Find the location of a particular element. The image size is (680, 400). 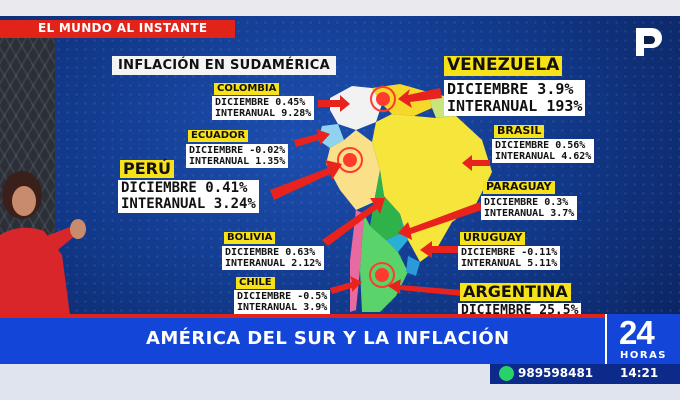

stat-line: INTERANUAL 4.62% is located at coordinates (543, 157).